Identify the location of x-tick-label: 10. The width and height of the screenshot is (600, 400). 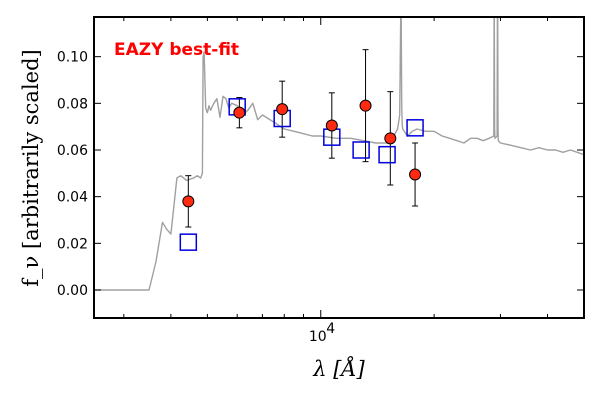
(318, 337).